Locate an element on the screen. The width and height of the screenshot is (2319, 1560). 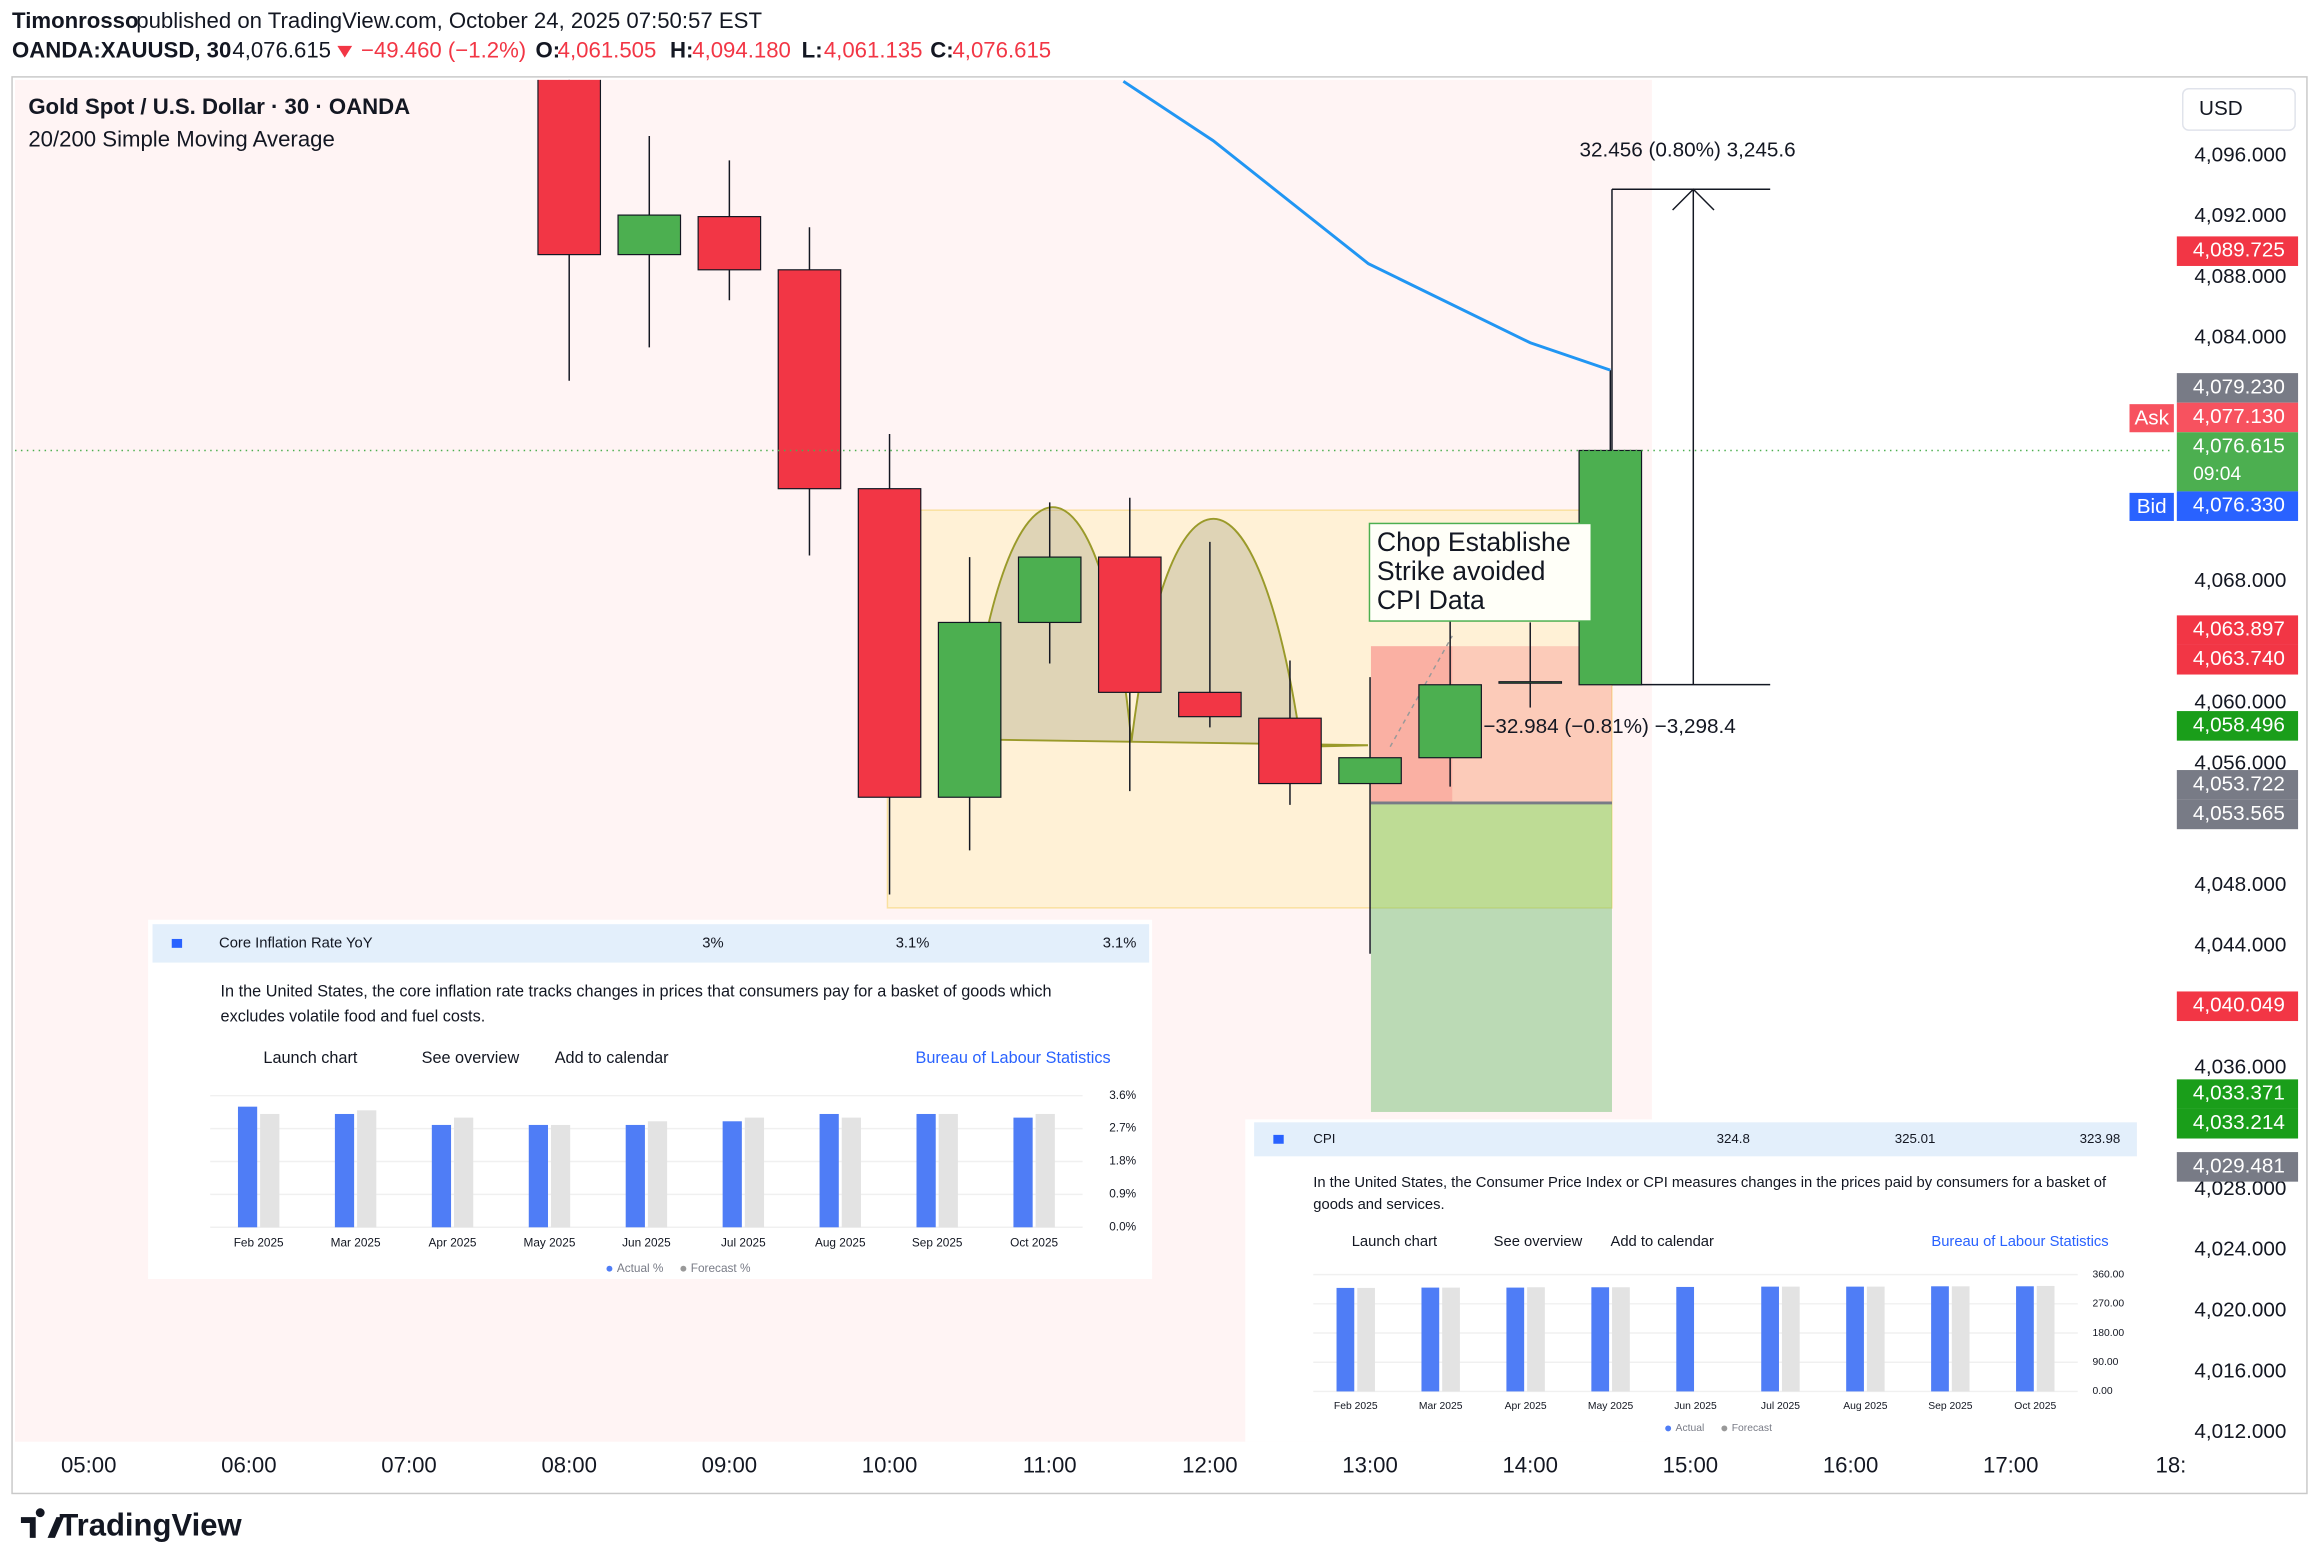
price-tag-label: 4,079.230 is located at coordinates (2239, 386).